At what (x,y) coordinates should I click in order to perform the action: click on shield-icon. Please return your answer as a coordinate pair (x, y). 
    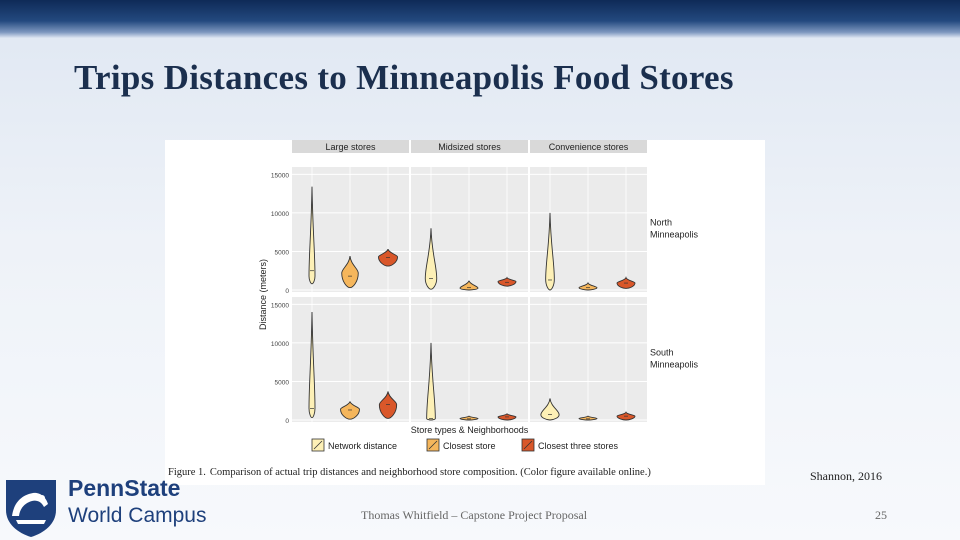
    Looking at the image, I should click on (31, 508).